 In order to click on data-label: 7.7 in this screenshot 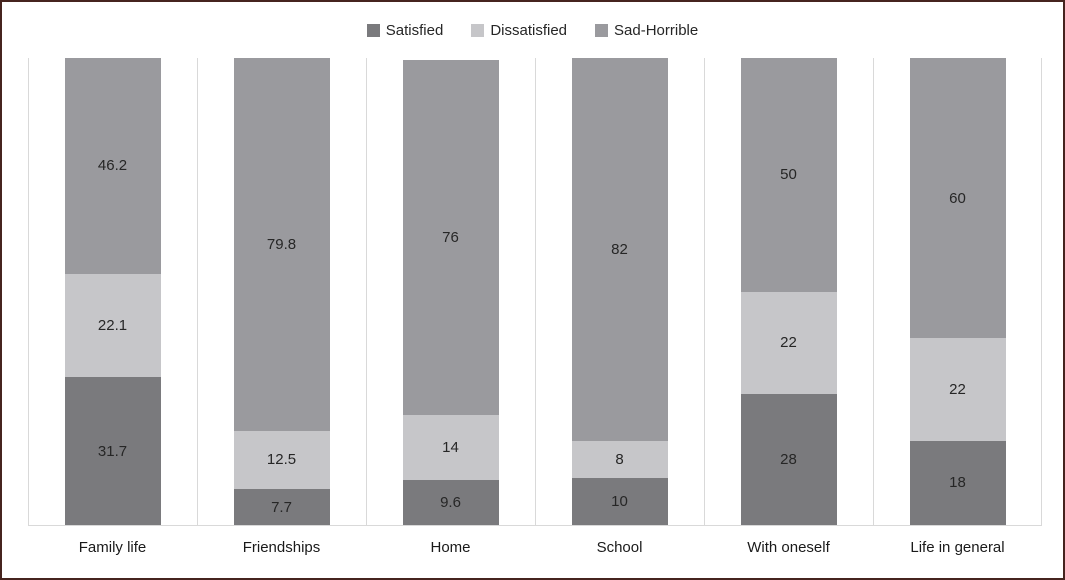, I will do `click(281, 507)`.